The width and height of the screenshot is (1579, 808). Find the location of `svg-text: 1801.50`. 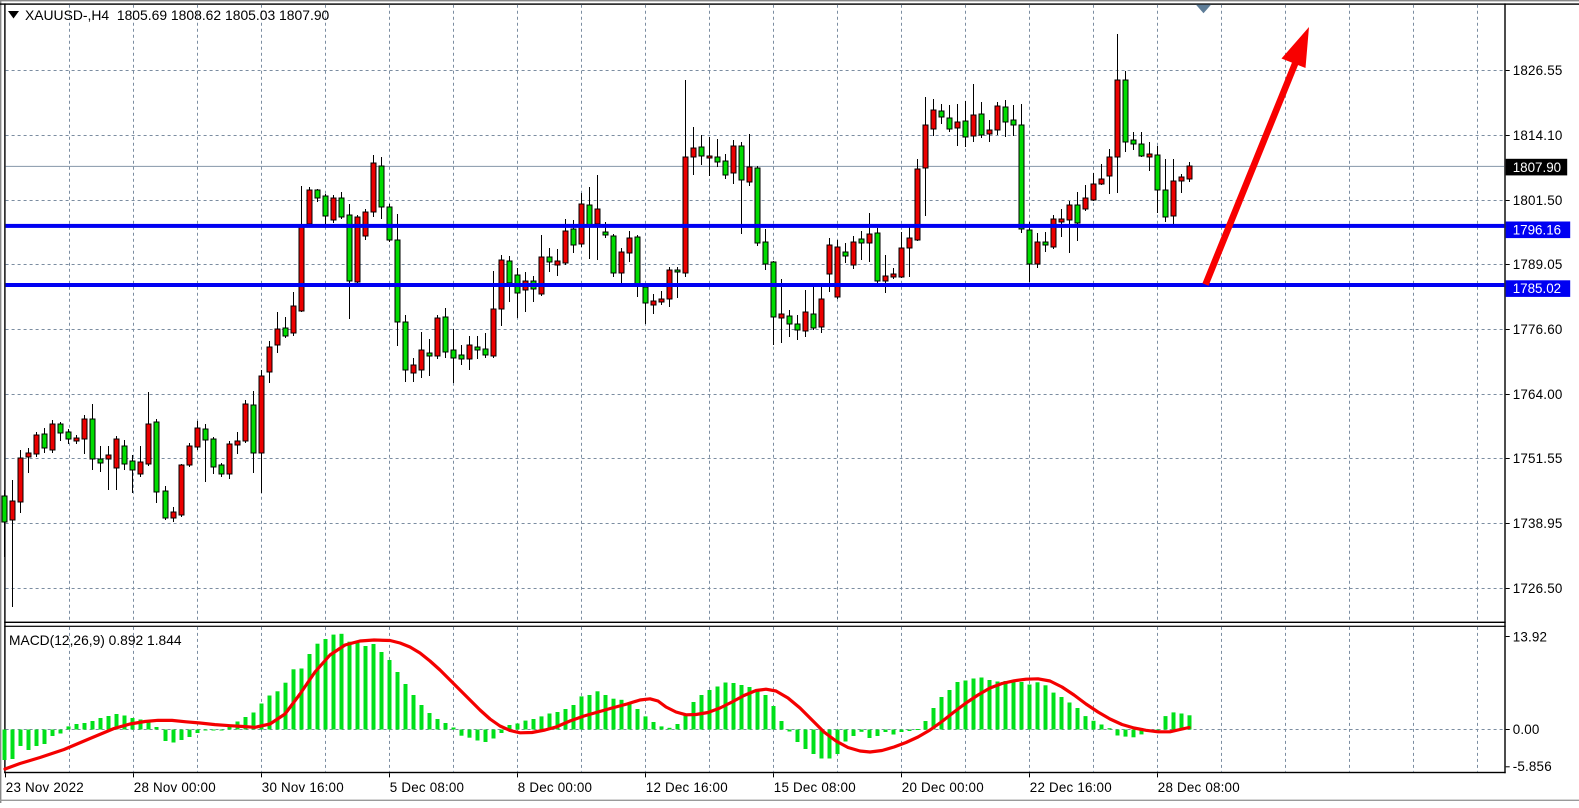

svg-text: 1801.50 is located at coordinates (1538, 200).